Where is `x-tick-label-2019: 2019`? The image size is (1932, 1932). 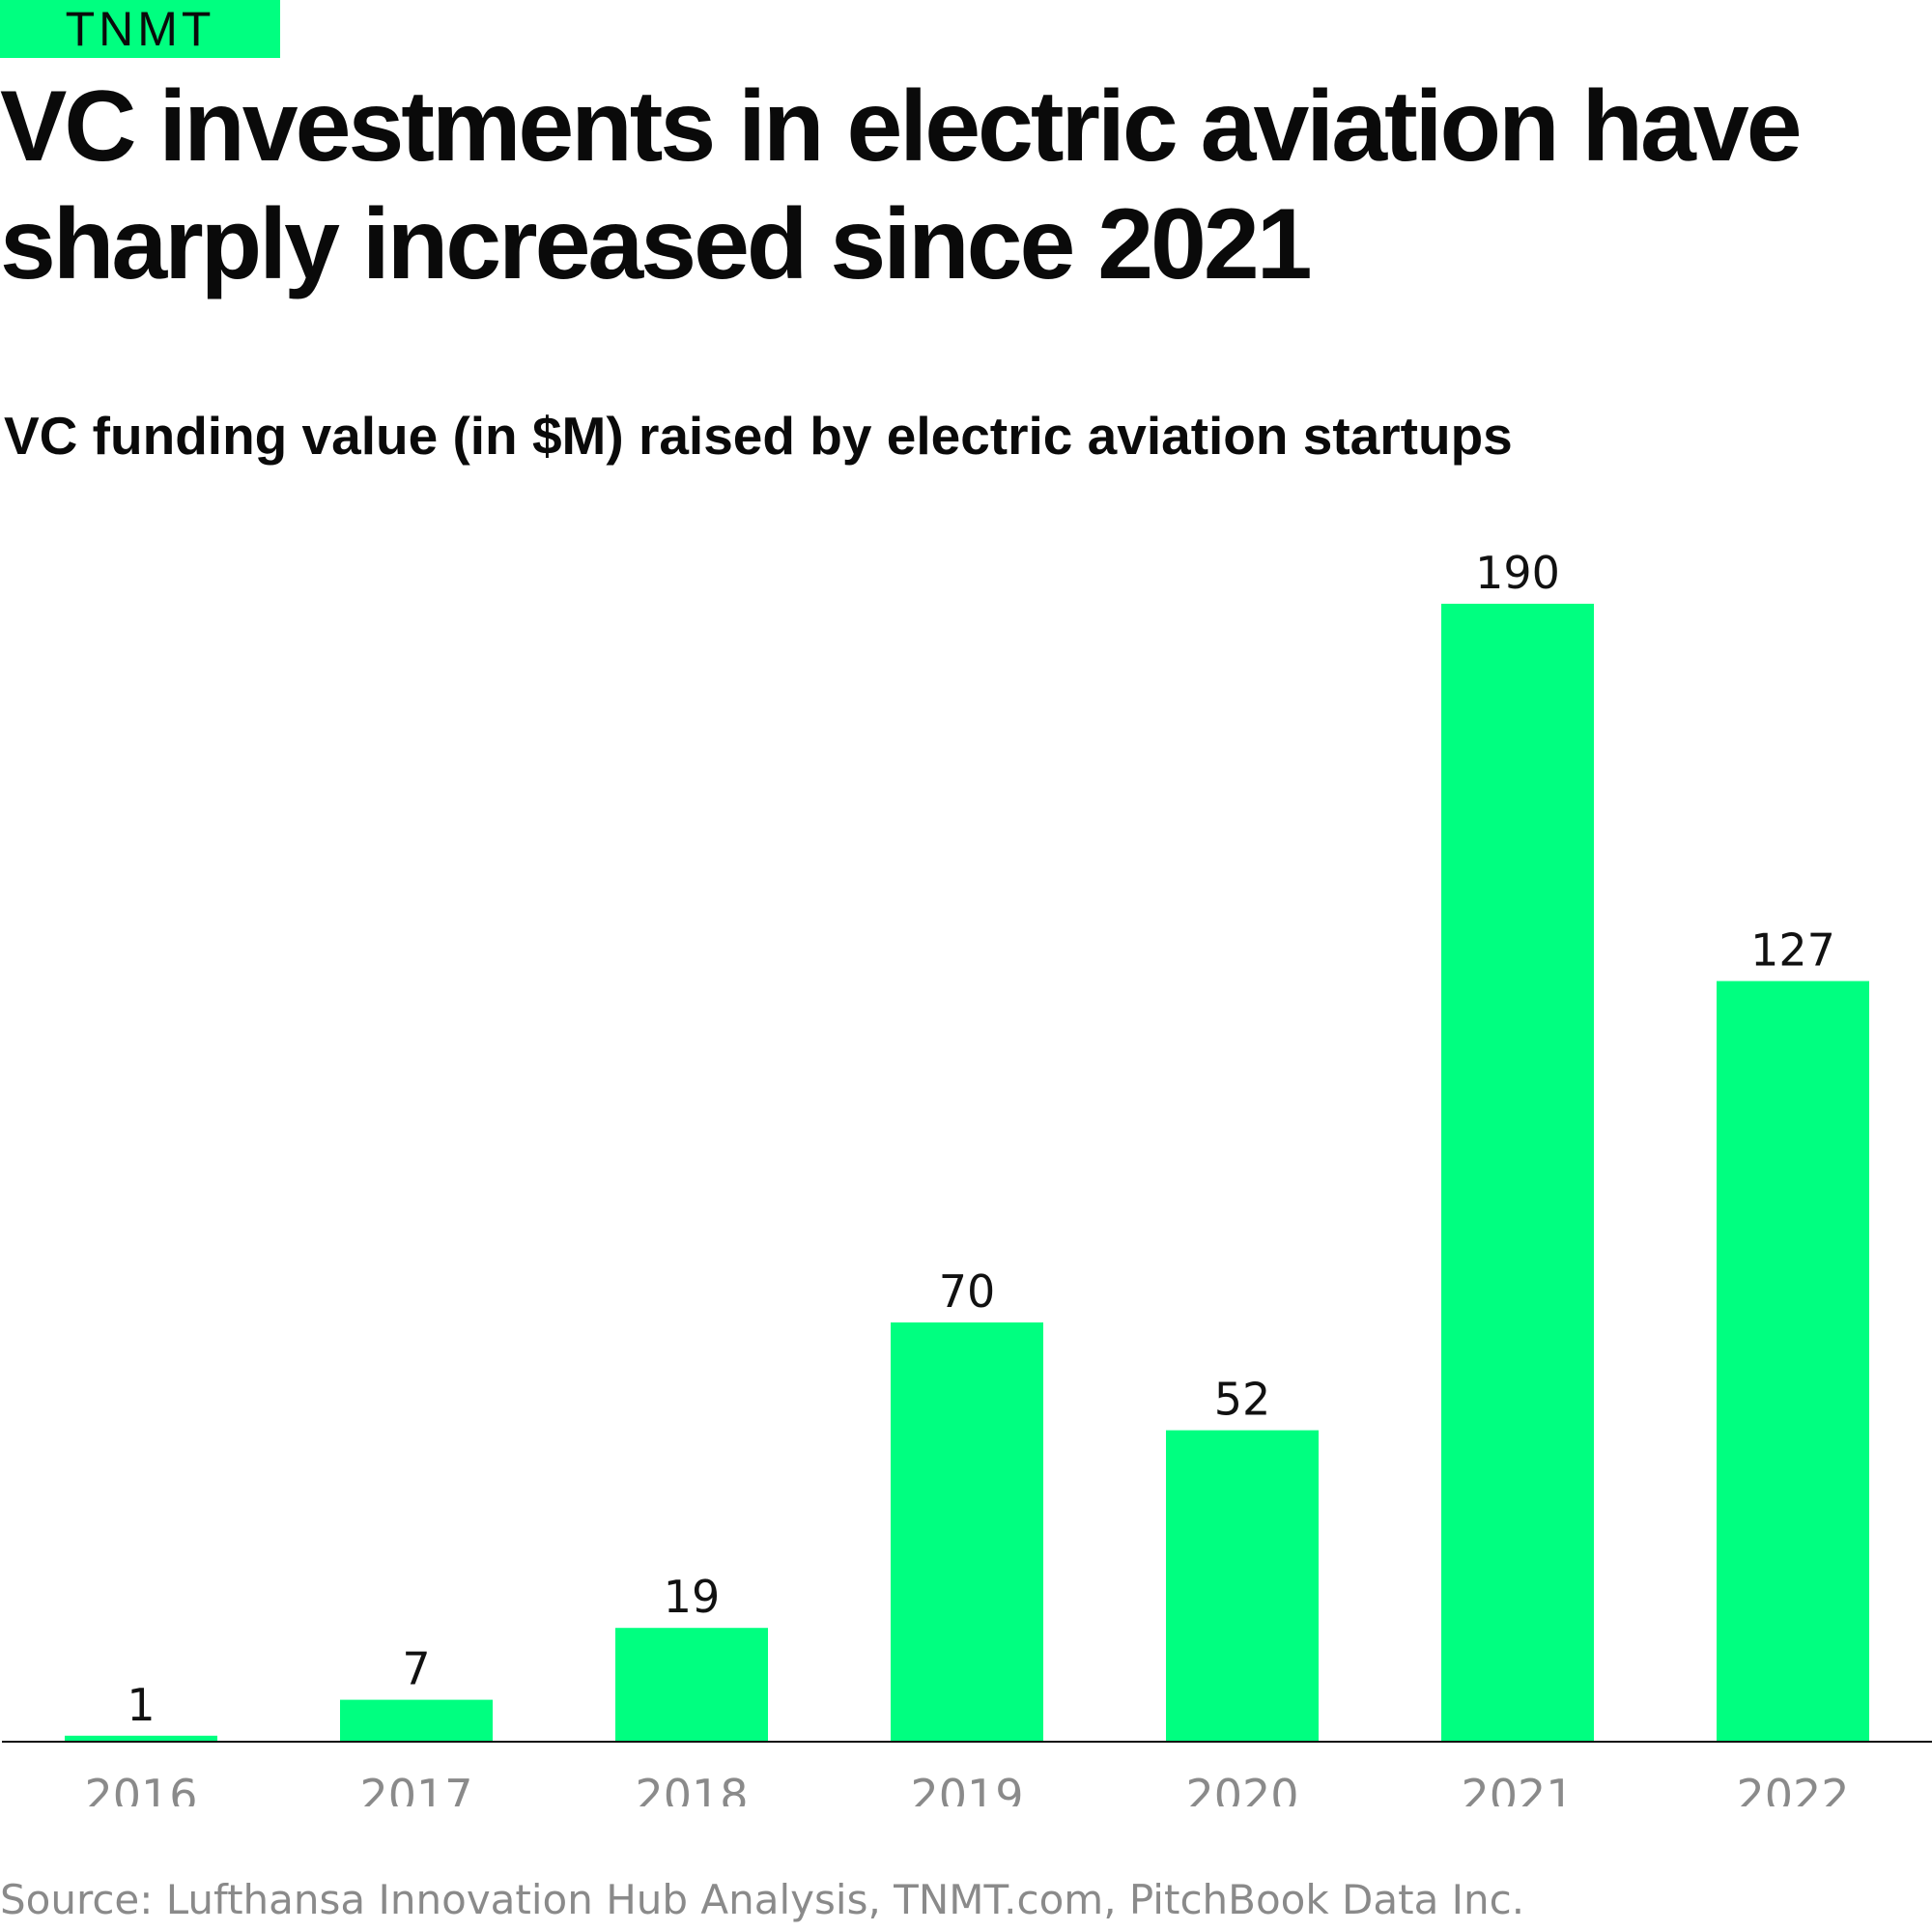 x-tick-label-2019: 2019 is located at coordinates (966, 1788).